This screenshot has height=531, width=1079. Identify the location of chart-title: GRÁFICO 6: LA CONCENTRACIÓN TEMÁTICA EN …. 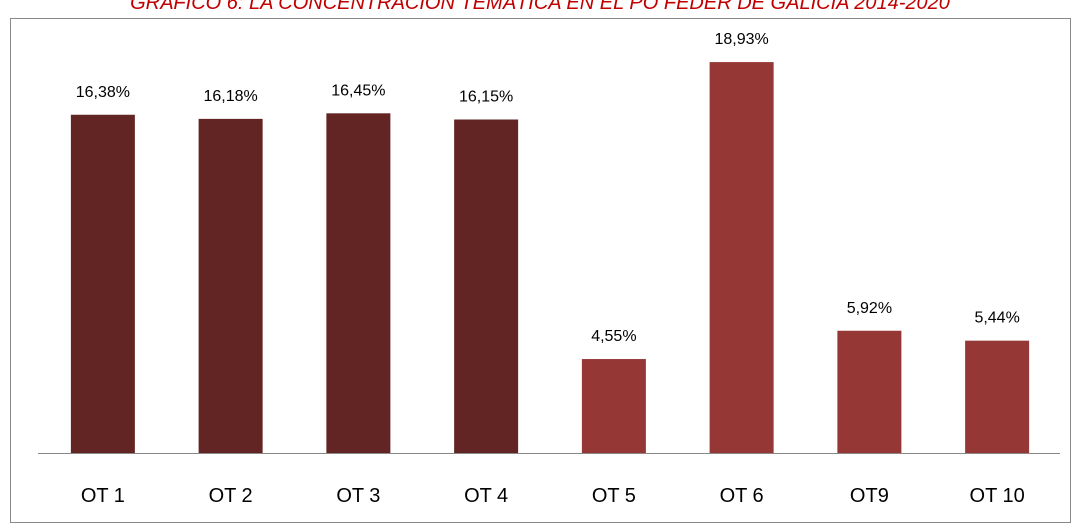
(540, 7).